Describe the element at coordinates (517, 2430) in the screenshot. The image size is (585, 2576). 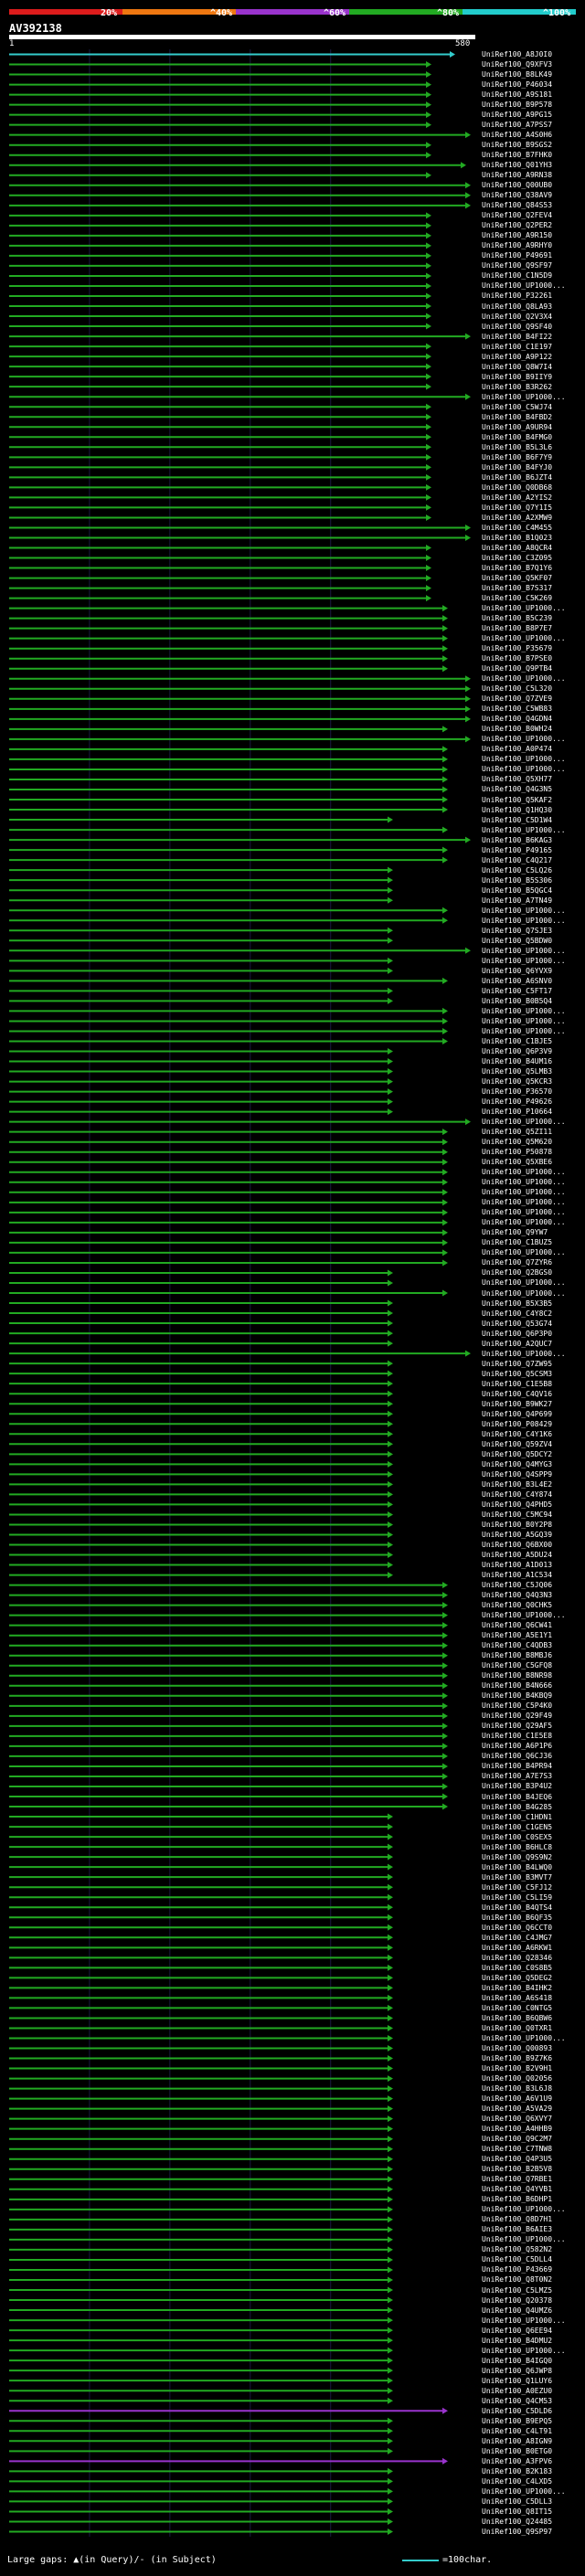
I see `hit-label: UniRef100_C4LT91` at that location.